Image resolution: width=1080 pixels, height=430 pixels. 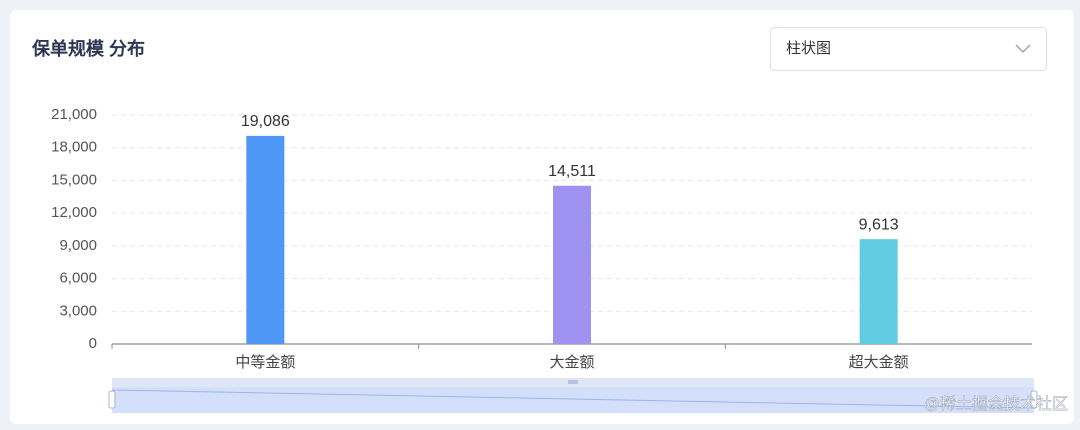 What do you see at coordinates (93, 343) in the screenshot?
I see `y-tick-label: 0` at bounding box center [93, 343].